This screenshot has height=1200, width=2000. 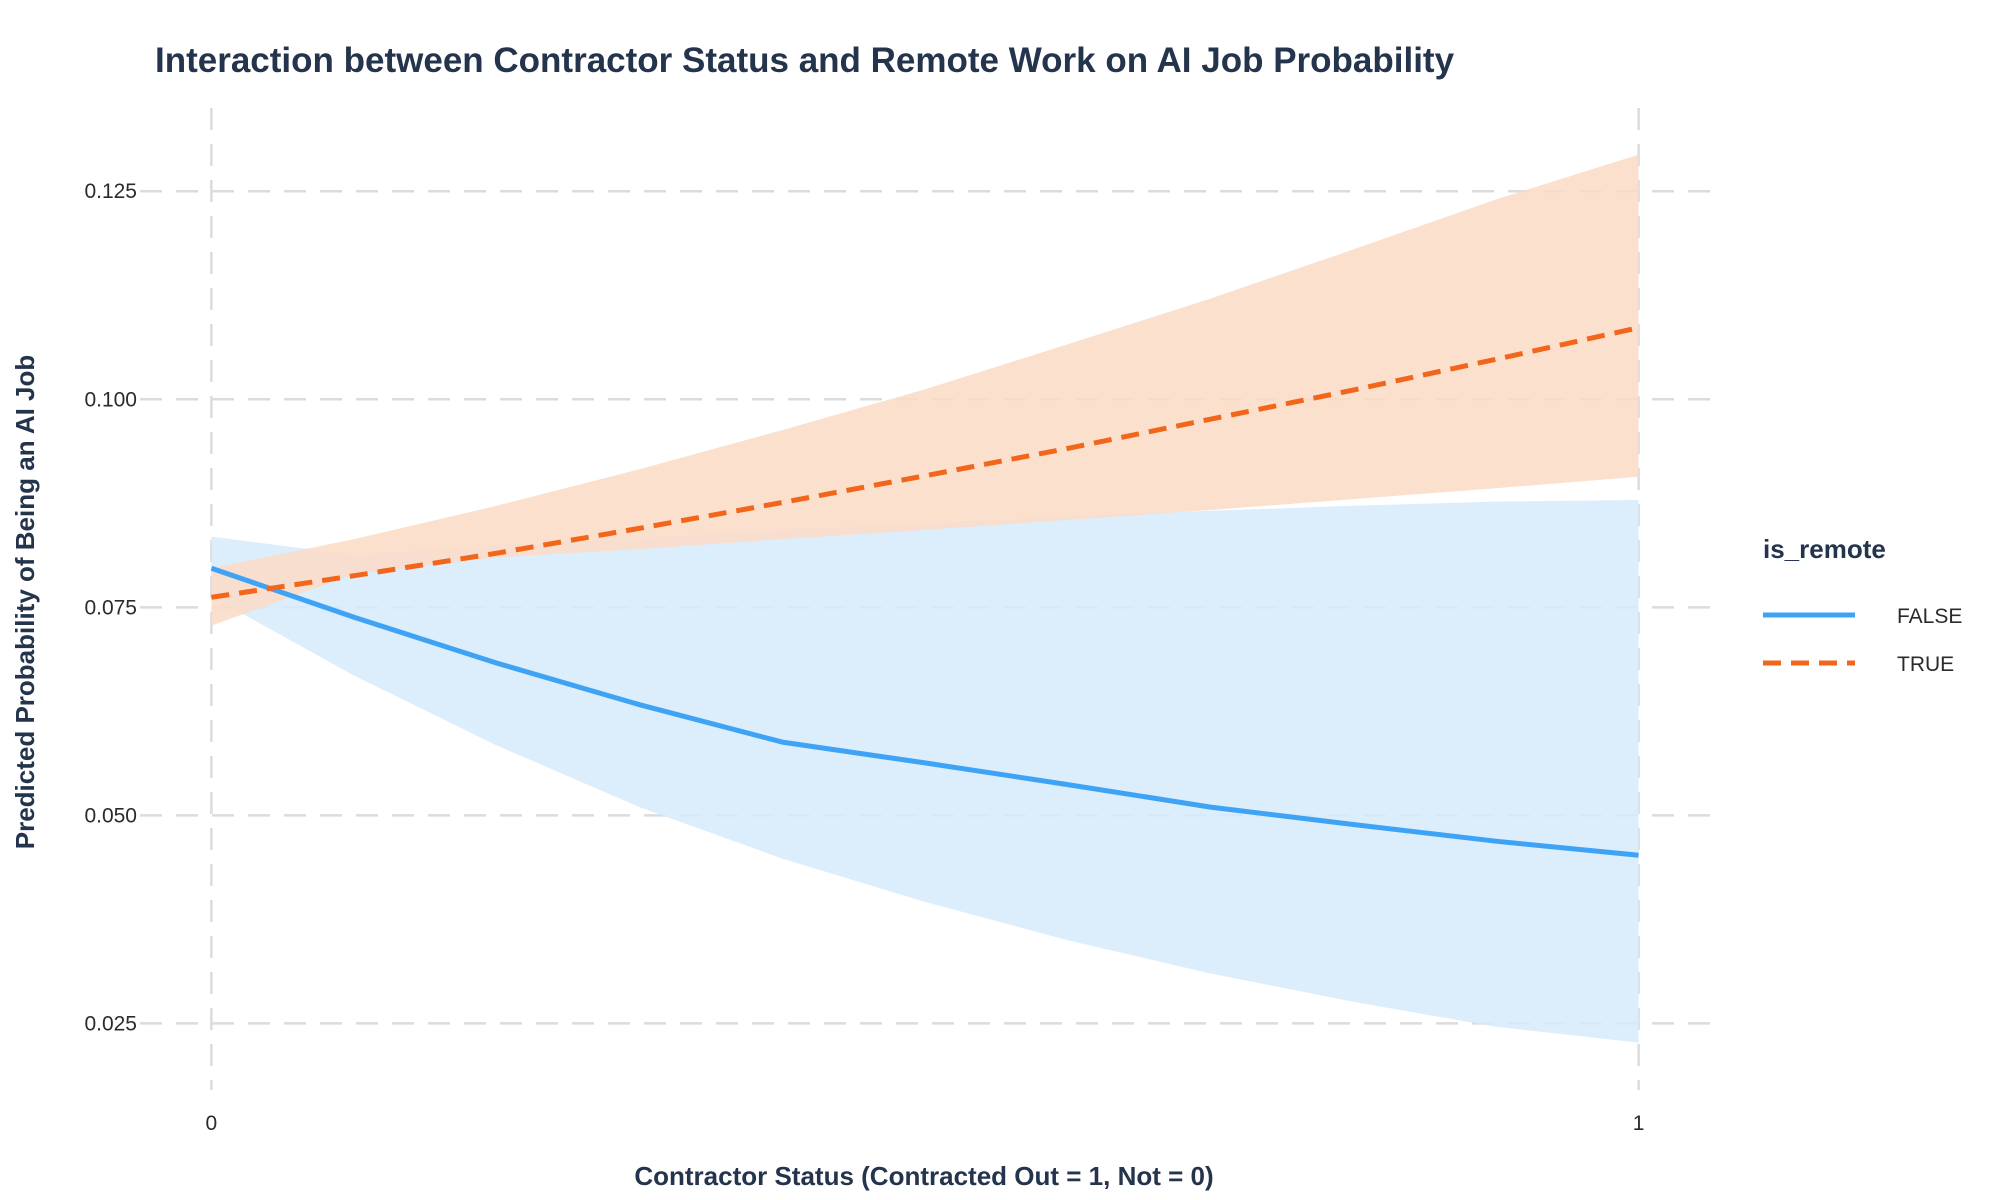 What do you see at coordinates (1925, 664) in the screenshot?
I see `legend-label-true: TRUE` at bounding box center [1925, 664].